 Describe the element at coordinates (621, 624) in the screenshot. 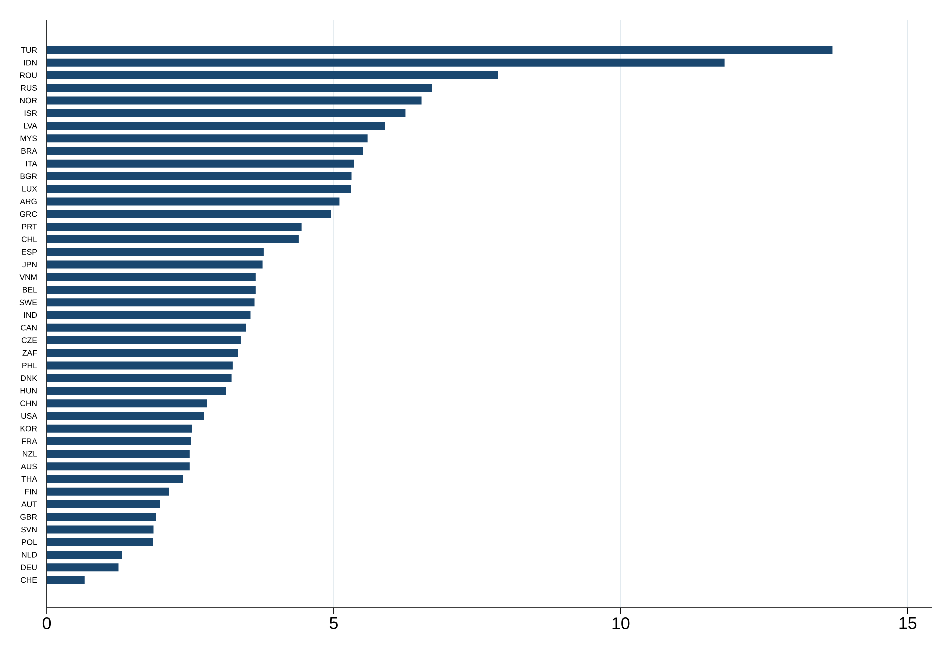

I see `x-tick-label: 10` at that location.